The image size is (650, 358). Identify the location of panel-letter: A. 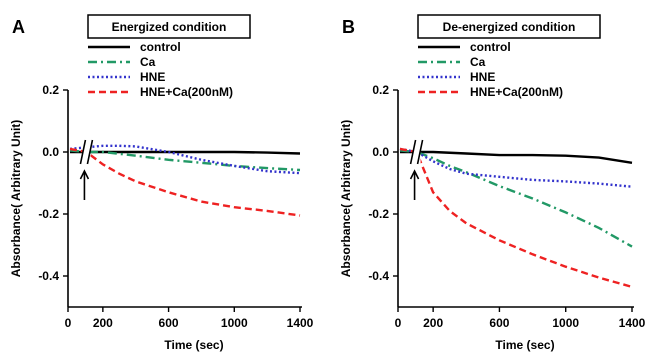
(18, 27).